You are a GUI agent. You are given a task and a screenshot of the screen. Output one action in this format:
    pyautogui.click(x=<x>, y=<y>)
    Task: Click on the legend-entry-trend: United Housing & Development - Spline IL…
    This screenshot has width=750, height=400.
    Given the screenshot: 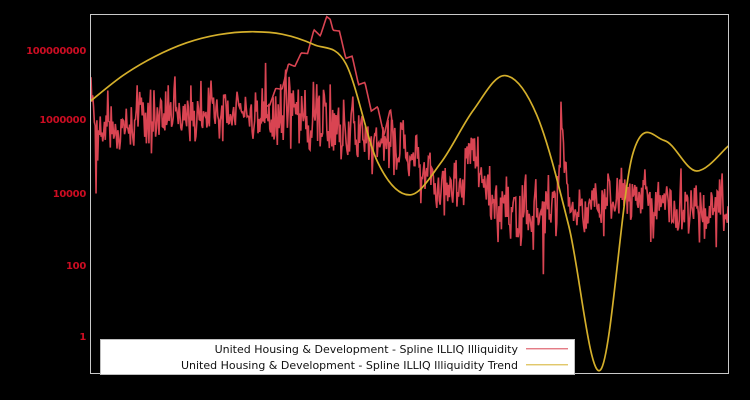 What is the action you would take?
    pyautogui.click(x=334, y=365)
    